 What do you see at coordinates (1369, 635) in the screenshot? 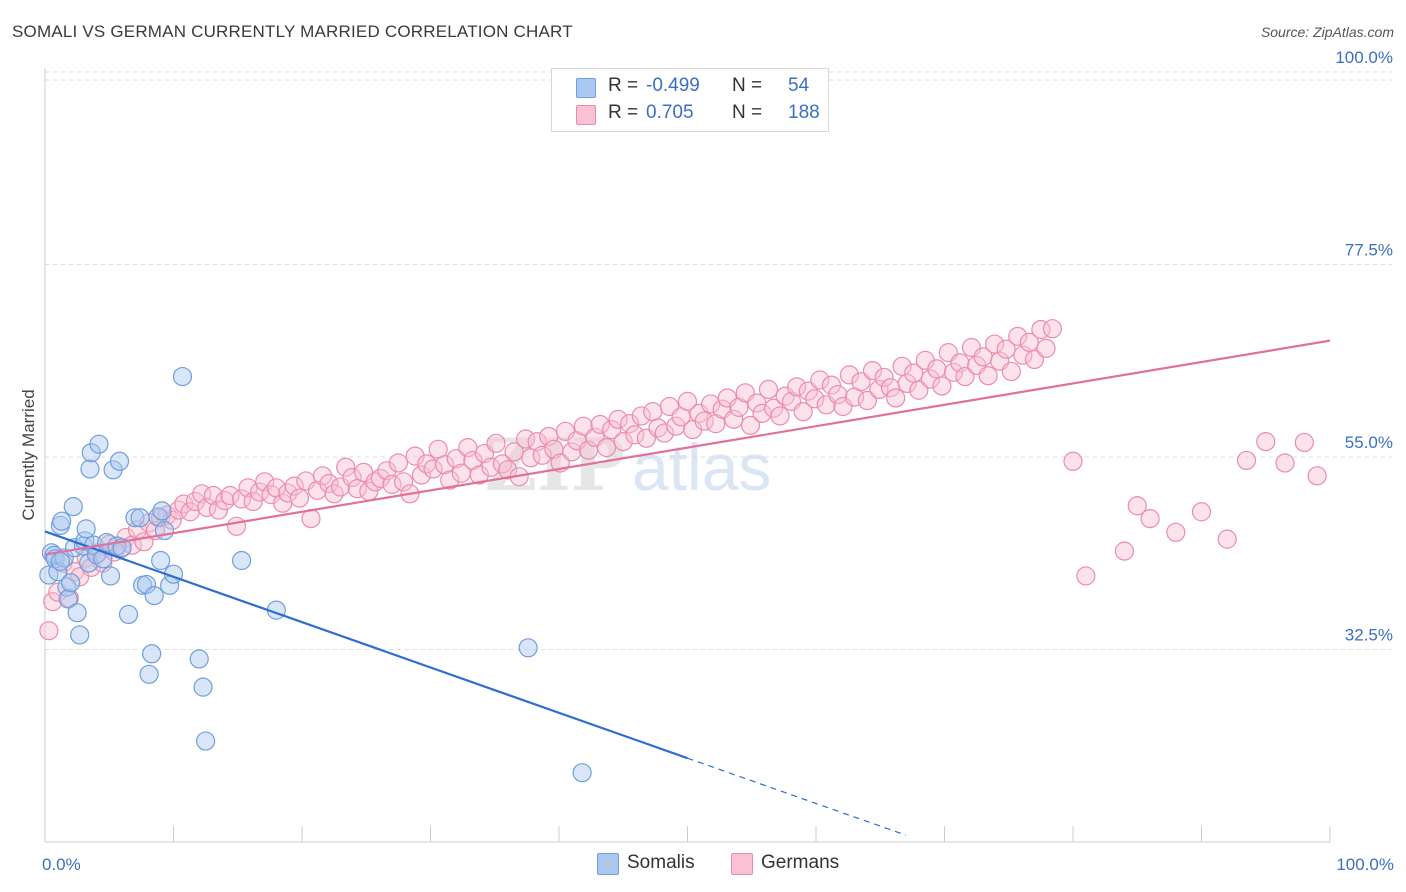
I see `y-tick-label-0: 32.5%` at bounding box center [1369, 635].